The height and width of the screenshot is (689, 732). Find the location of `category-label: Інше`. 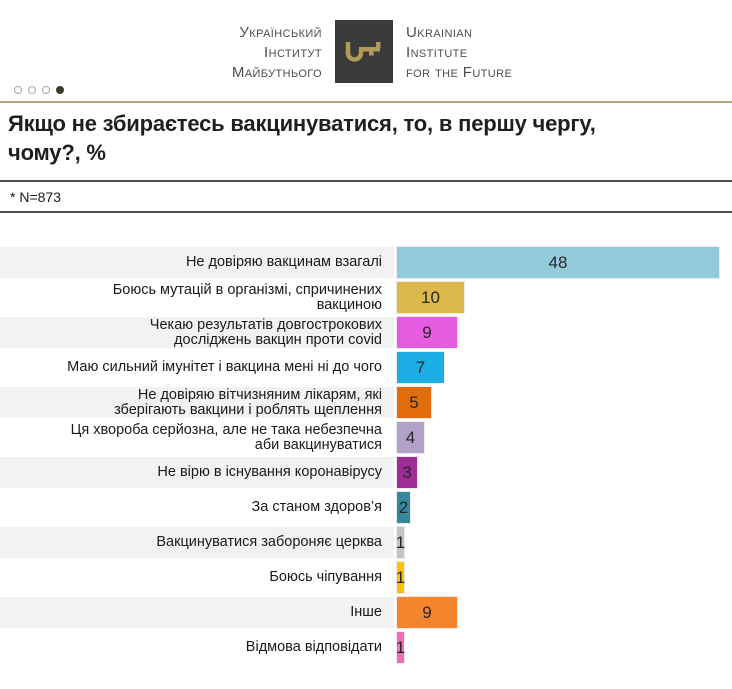

category-label: Інше is located at coordinates (366, 612).